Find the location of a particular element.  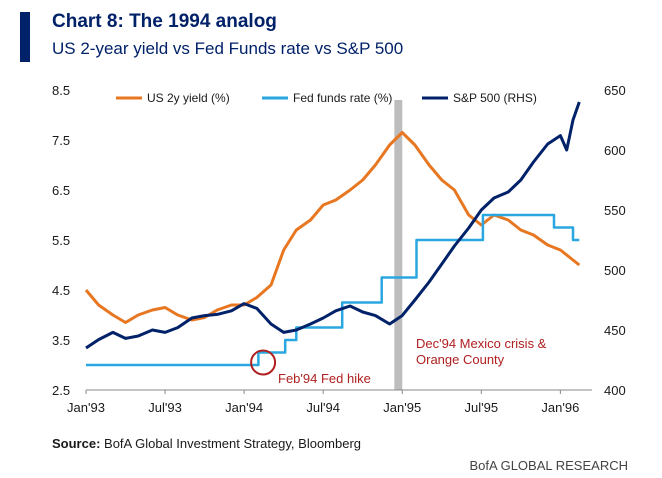

y-left-tick-label: 5.5 is located at coordinates (61, 240).